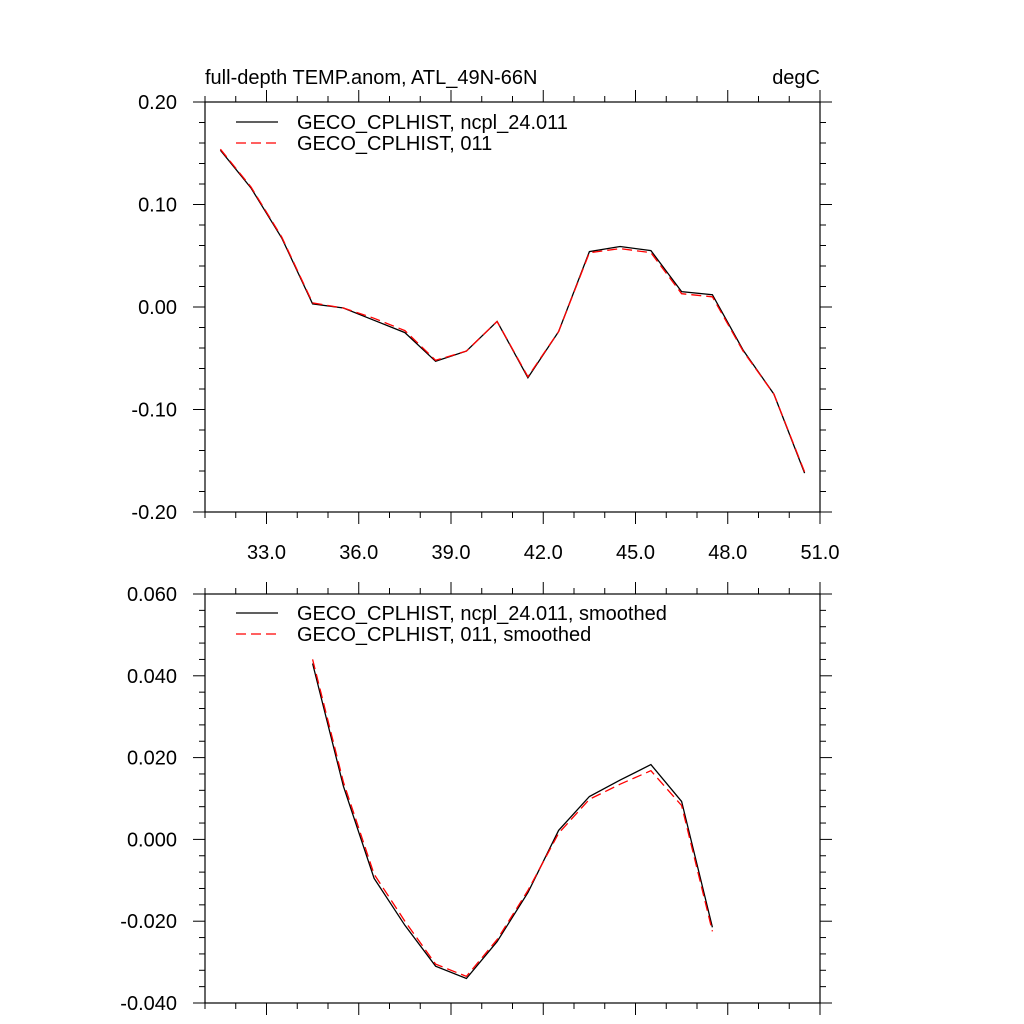  Describe the element at coordinates (543, 553) in the screenshot. I see `x-tick-label: 42.0` at that location.